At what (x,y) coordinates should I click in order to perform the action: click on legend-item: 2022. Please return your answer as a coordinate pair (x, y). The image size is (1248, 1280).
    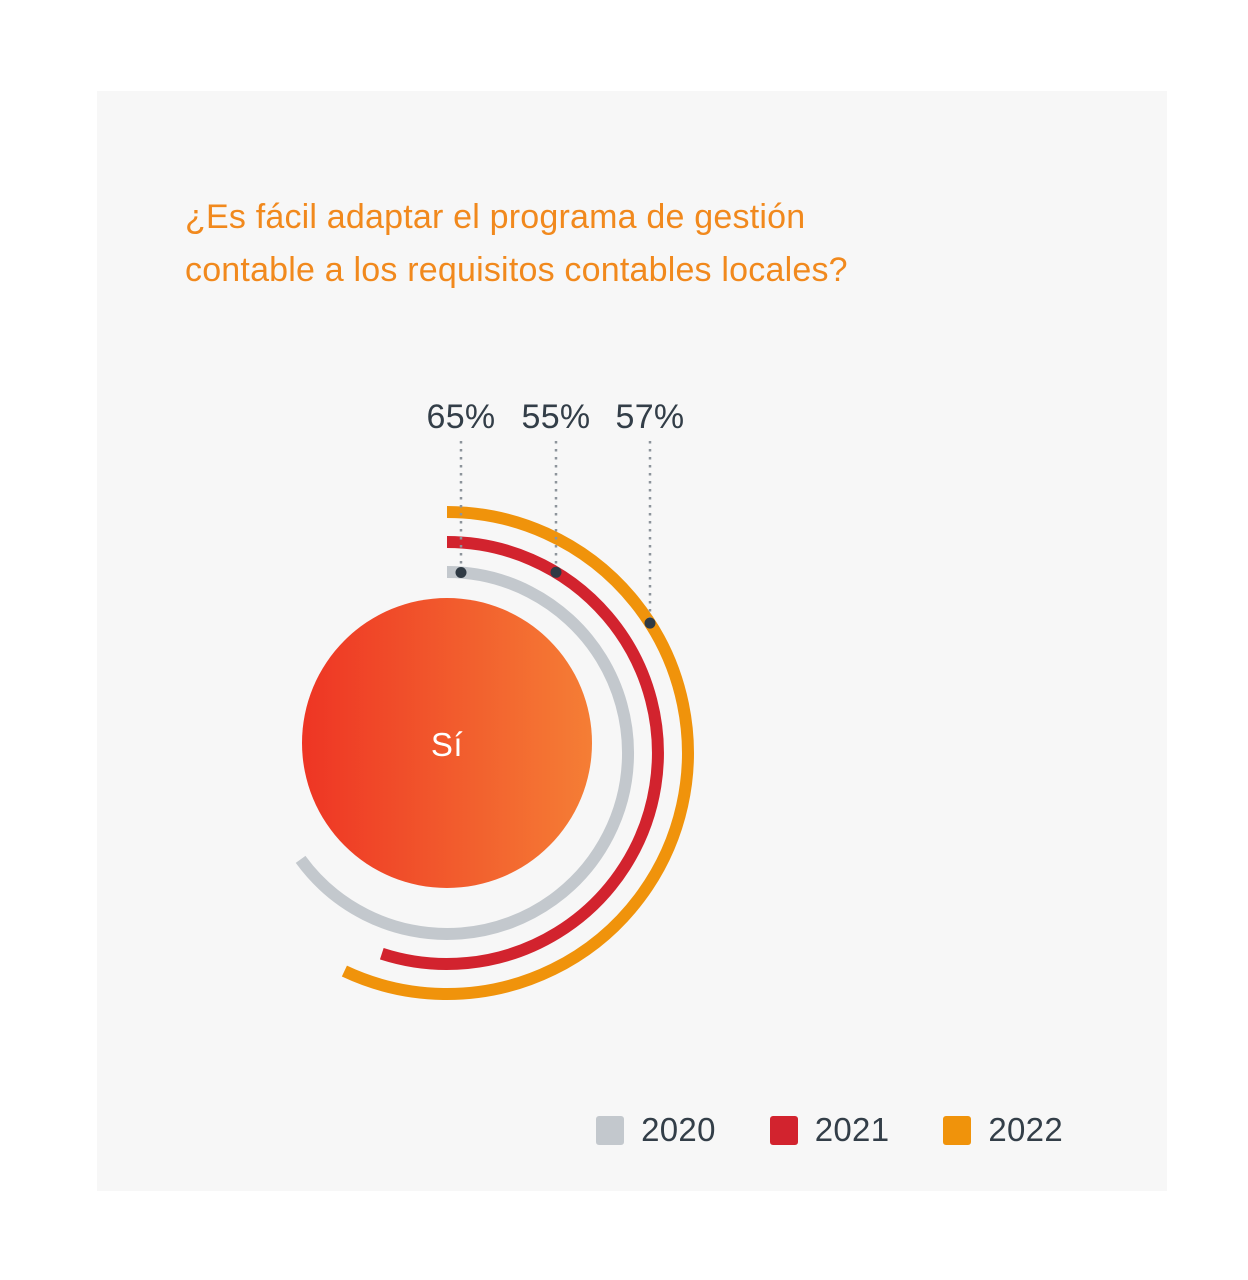
    Looking at the image, I should click on (1003, 1130).